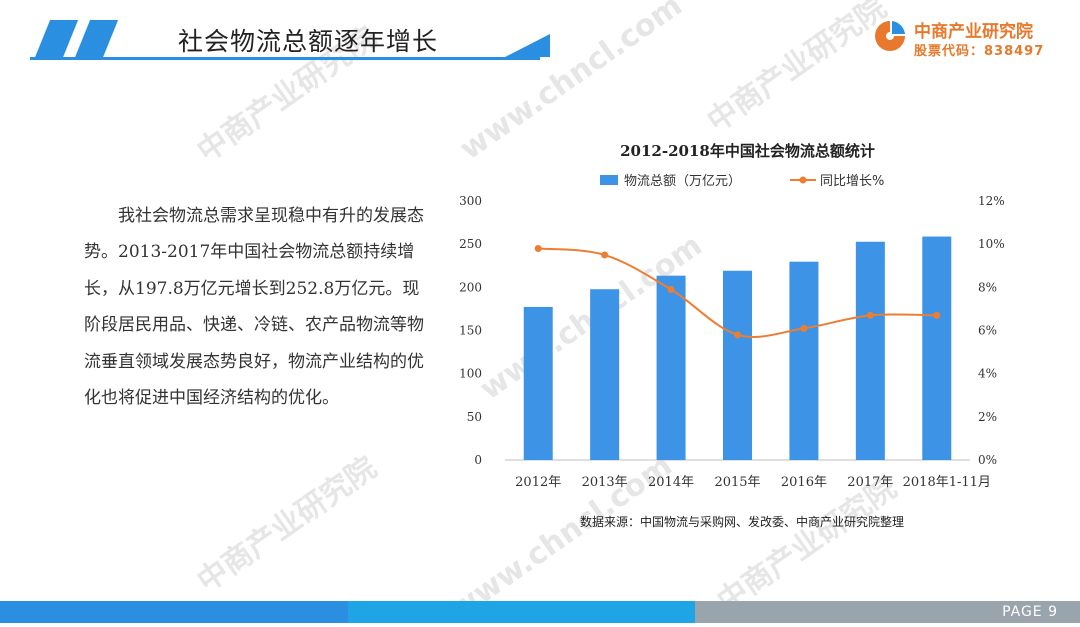 The height and width of the screenshot is (627, 1080). I want to click on logo-stock-code: 股票代码：838497, so click(979, 51).